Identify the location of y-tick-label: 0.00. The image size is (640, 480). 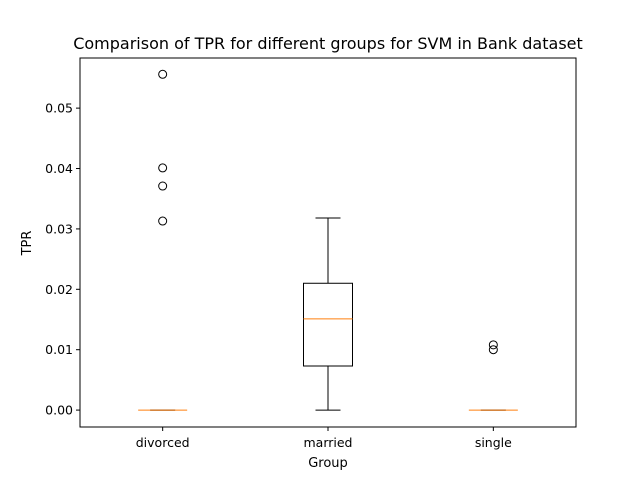
(59, 410).